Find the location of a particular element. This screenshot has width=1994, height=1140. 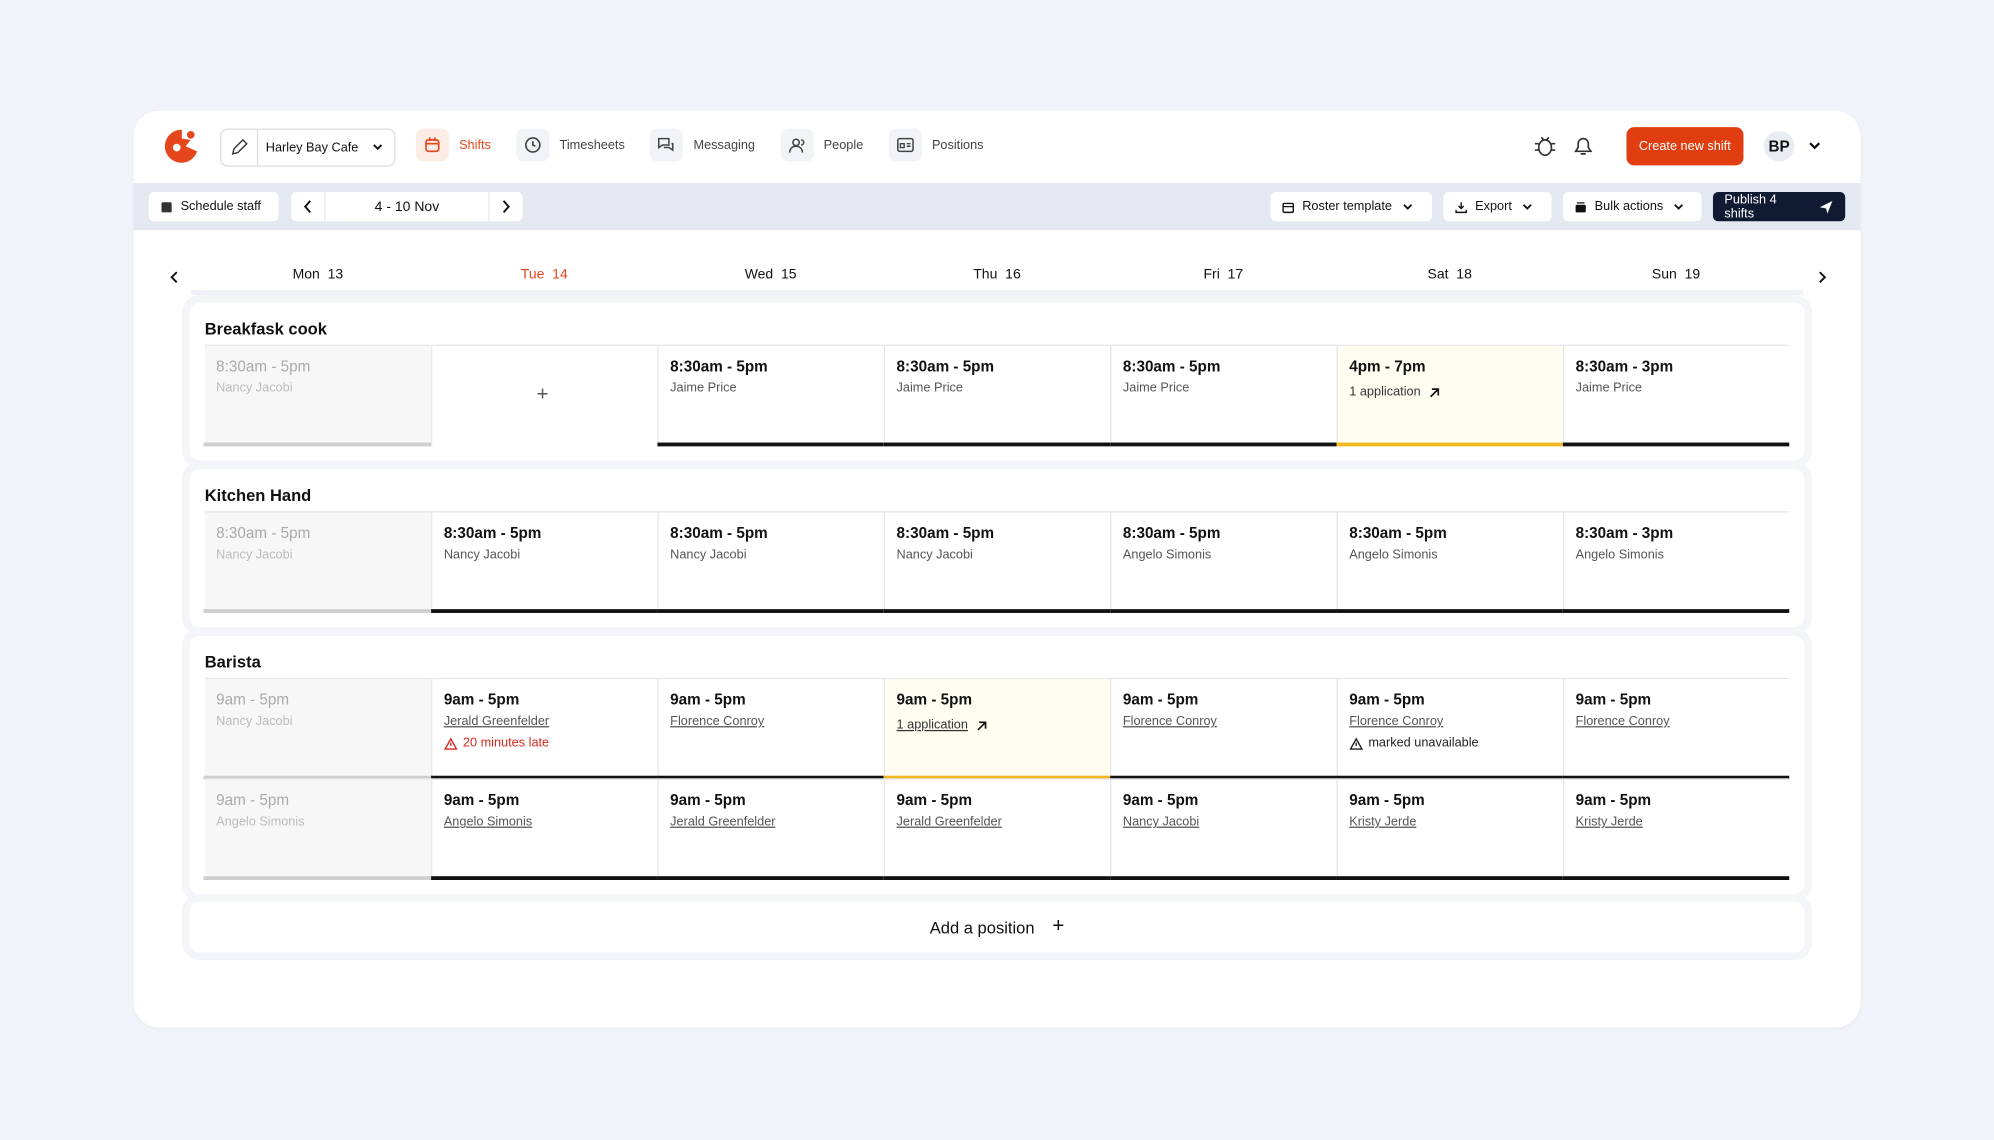

add-position: Add a position + is located at coordinates (997, 927).